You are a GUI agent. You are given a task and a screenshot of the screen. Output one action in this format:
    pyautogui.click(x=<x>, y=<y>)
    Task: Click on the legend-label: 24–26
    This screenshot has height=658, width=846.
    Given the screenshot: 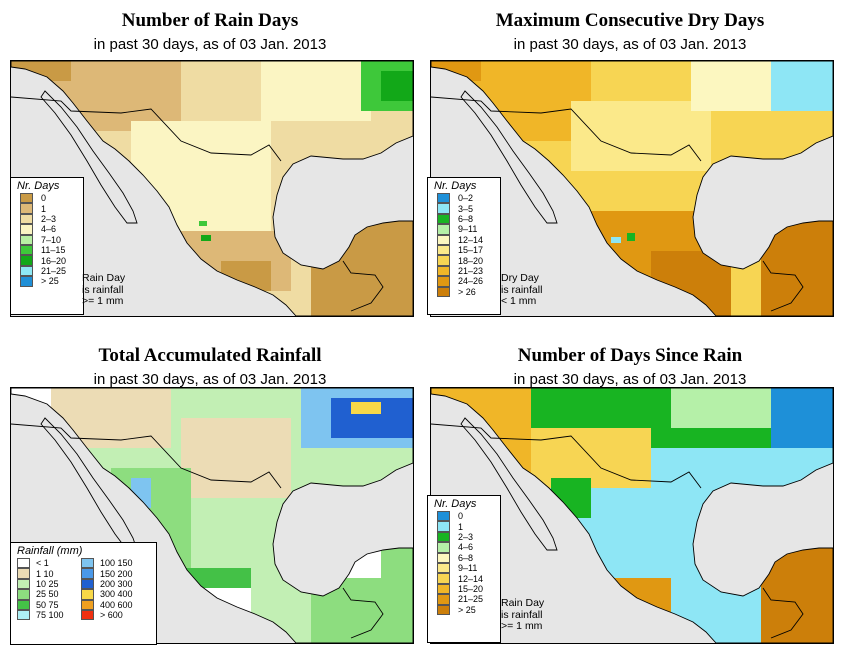 What is the action you would take?
    pyautogui.click(x=471, y=281)
    